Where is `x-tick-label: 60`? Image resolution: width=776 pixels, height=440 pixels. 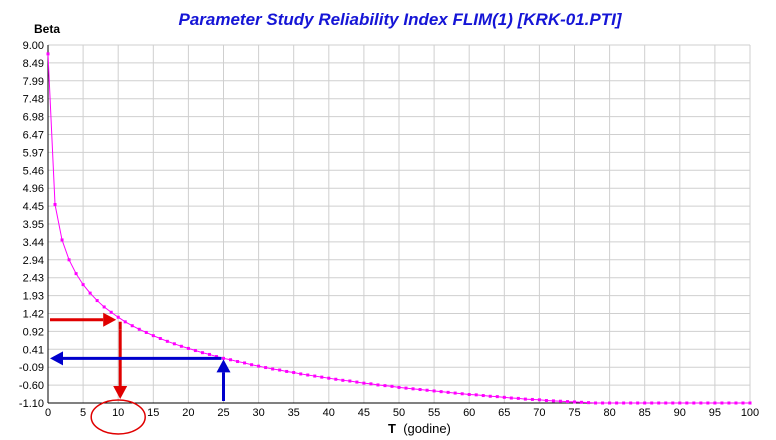 x-tick-label: 60 is located at coordinates (469, 413).